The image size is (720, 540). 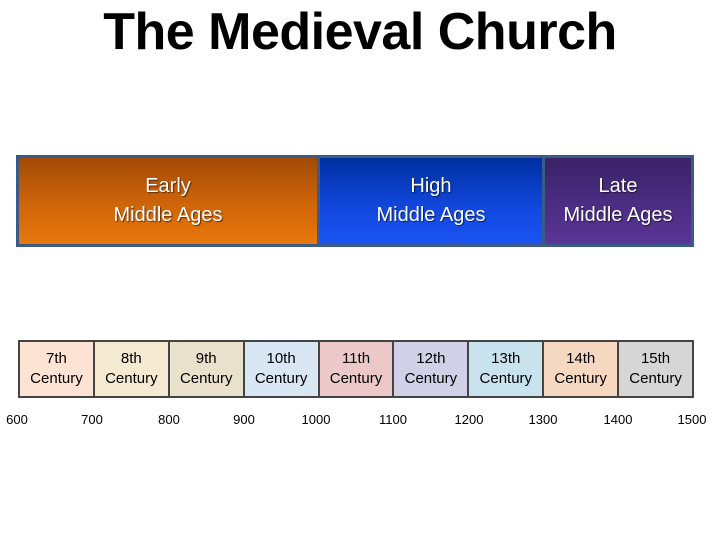 What do you see at coordinates (692, 419) in the screenshot?
I see `year-tick: 1500` at bounding box center [692, 419].